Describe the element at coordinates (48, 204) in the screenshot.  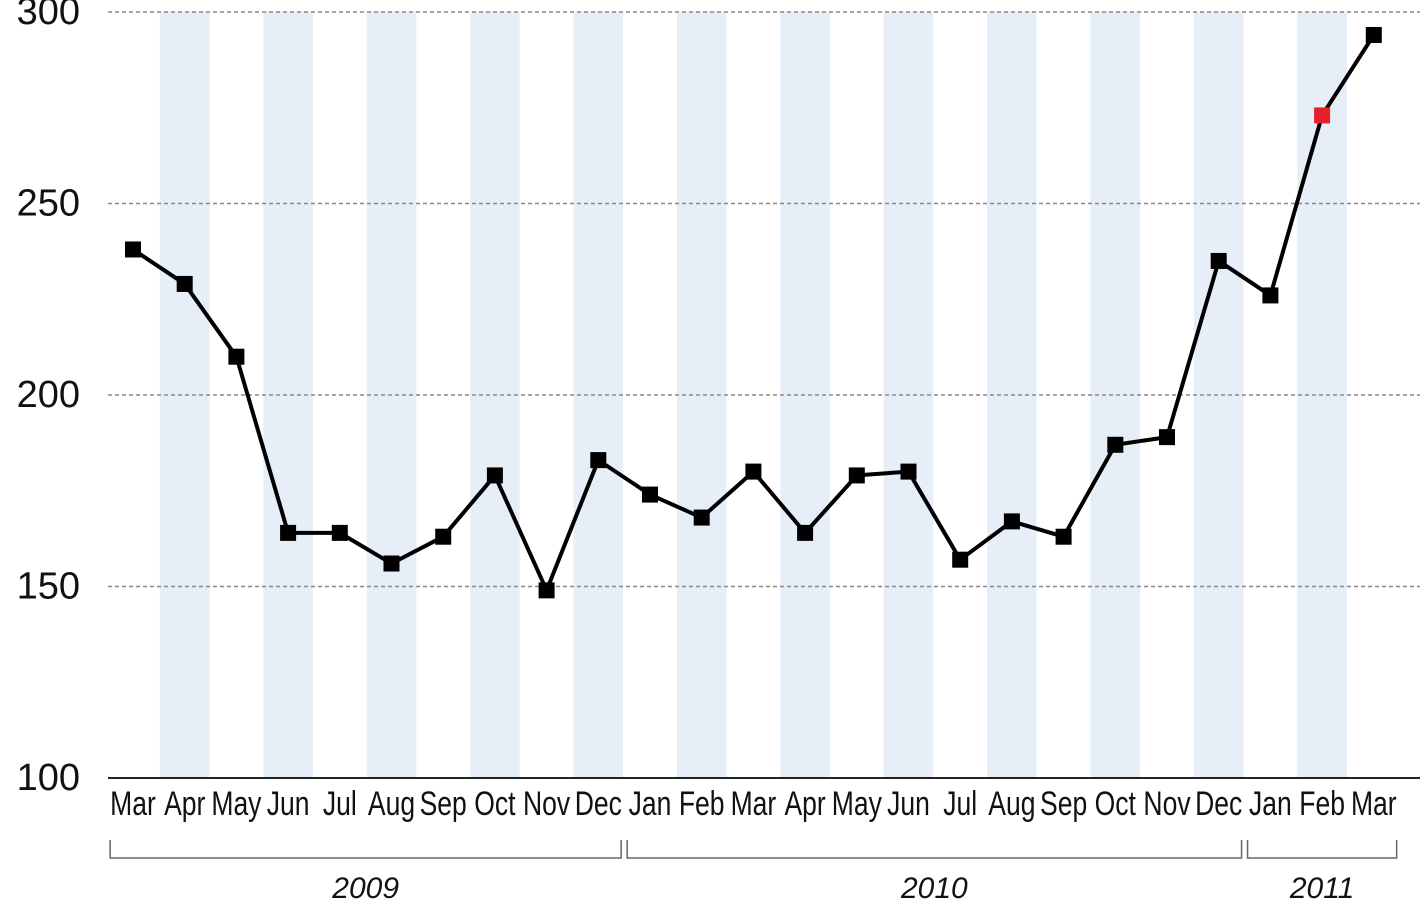
I see `y-tick-label: 250` at that location.